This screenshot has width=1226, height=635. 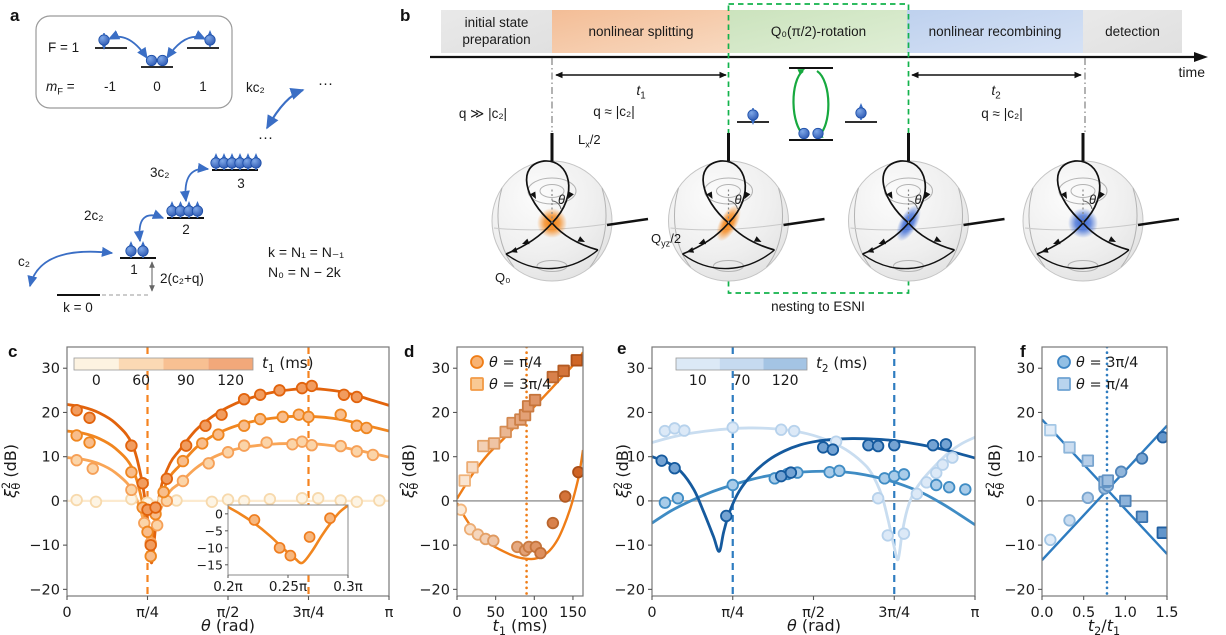 I want to click on stage-label: initial state, so click(x=497, y=22).